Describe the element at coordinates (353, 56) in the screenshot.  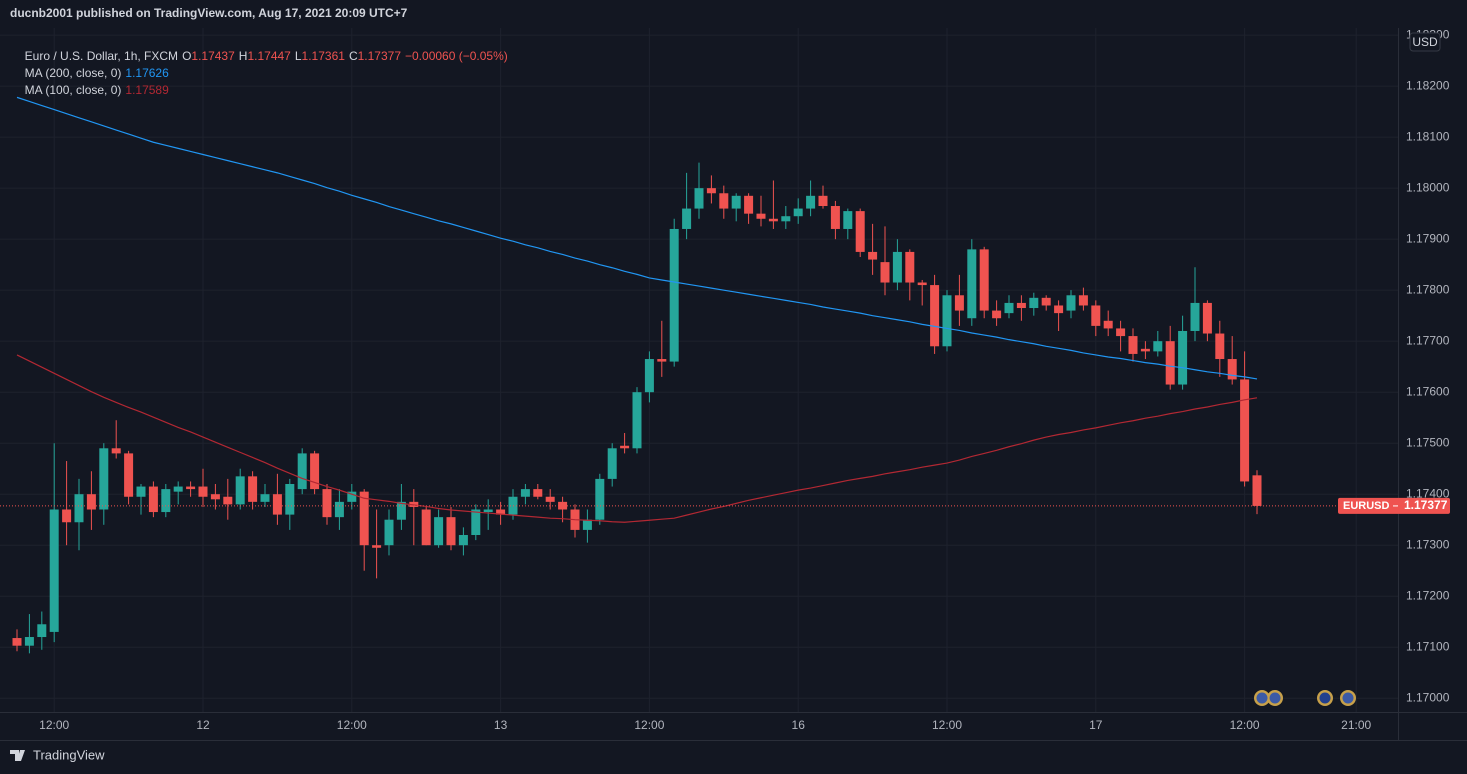
I see `ohlc-label: C` at that location.